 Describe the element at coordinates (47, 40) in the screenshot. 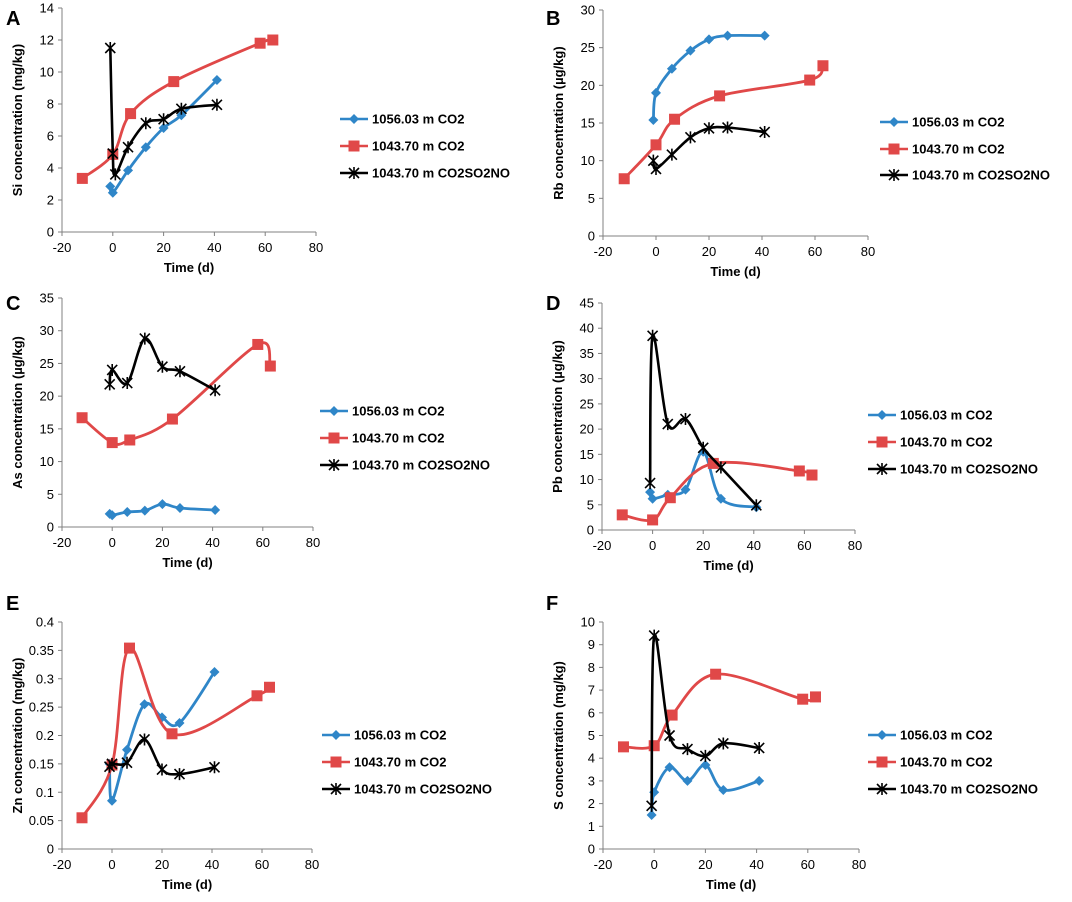

I see `y-tick-label: 12` at that location.